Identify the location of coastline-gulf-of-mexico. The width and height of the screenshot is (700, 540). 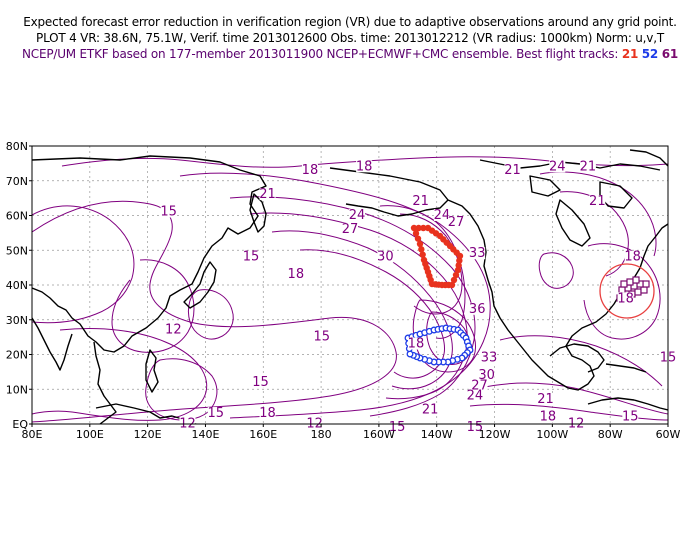
(577, 358).